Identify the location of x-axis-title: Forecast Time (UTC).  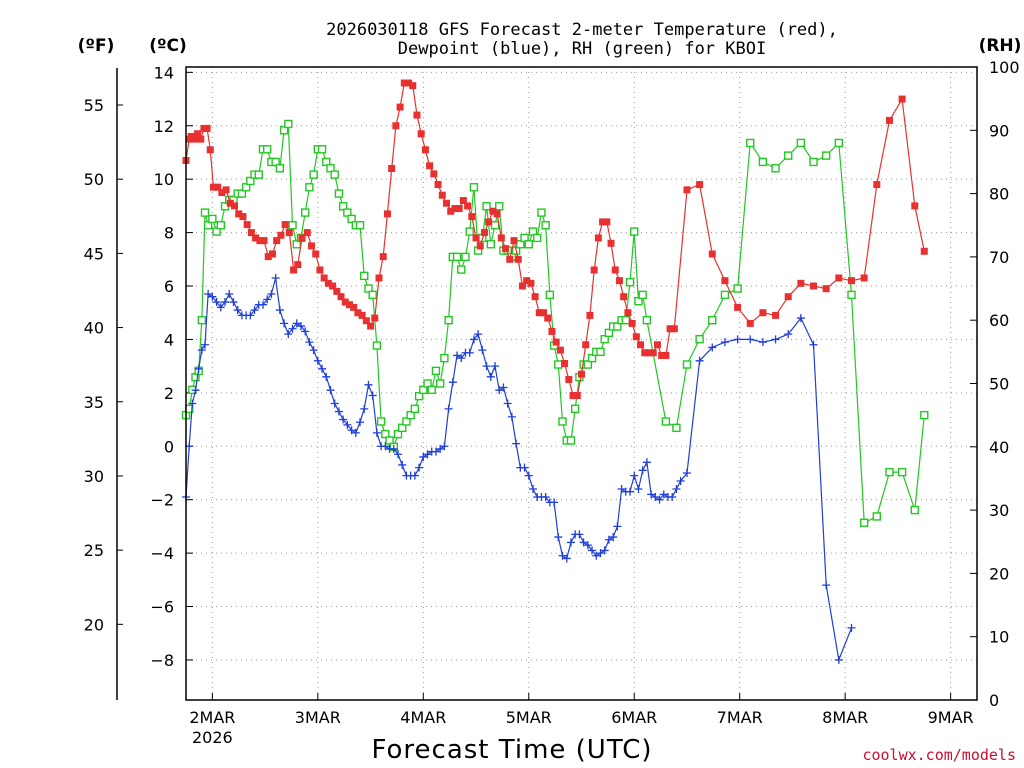
(511, 750).